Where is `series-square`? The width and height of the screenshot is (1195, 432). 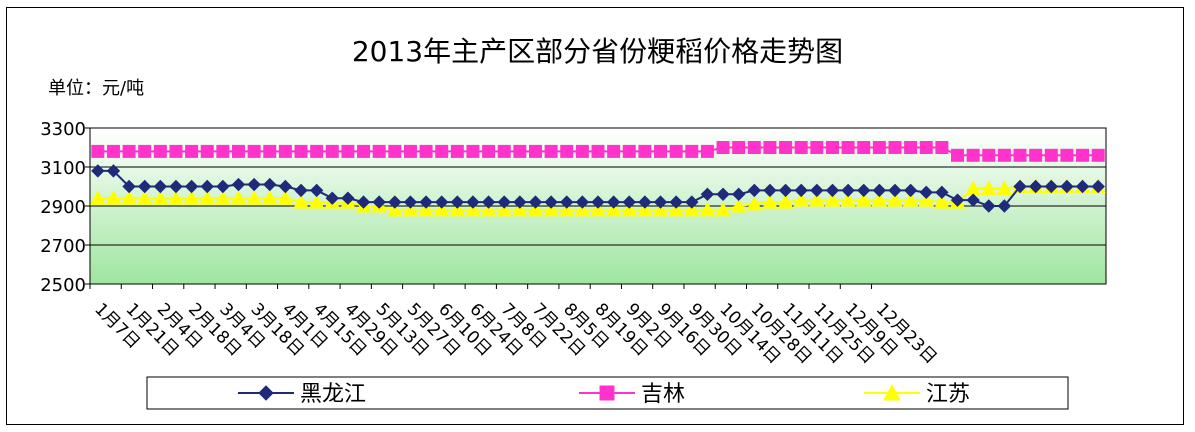
series-square is located at coordinates (598, 151).